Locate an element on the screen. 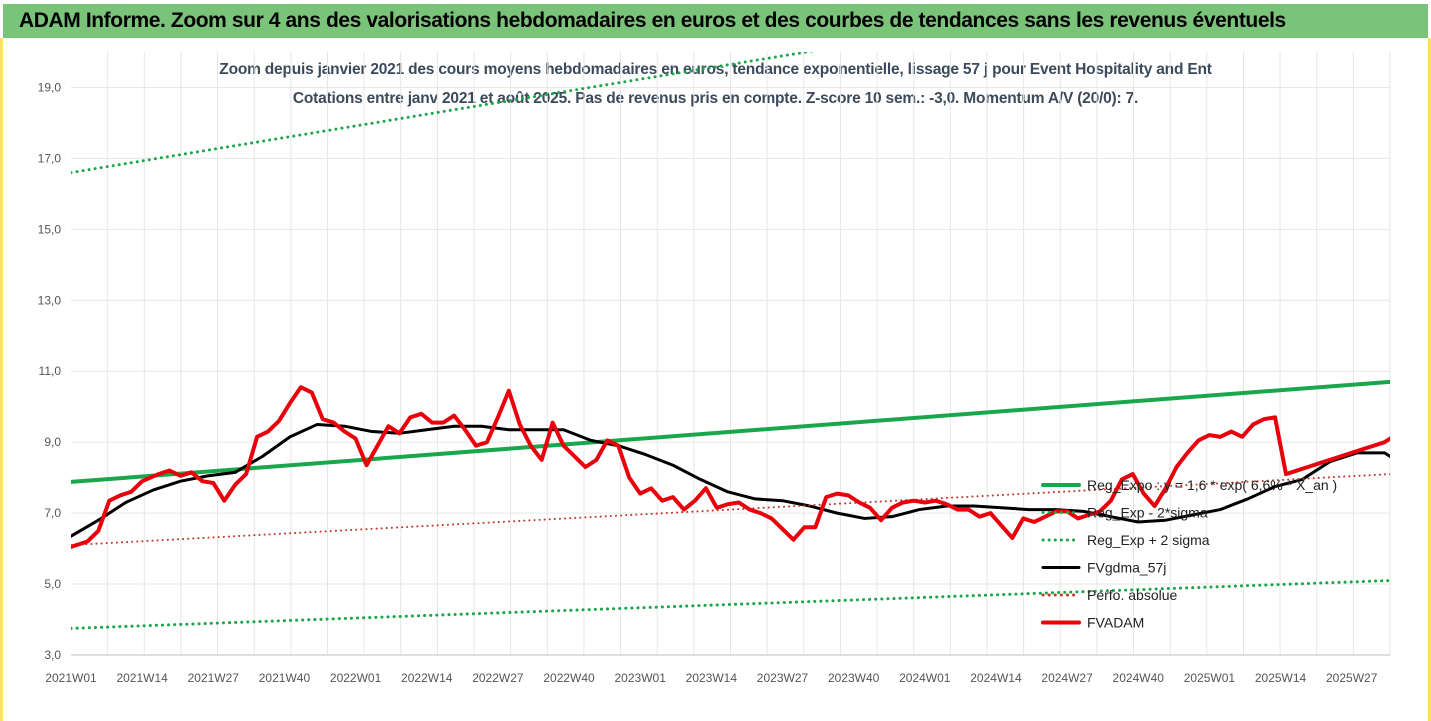 The height and width of the screenshot is (721, 1431). y-tick-label: 17,0 is located at coordinates (50, 158).